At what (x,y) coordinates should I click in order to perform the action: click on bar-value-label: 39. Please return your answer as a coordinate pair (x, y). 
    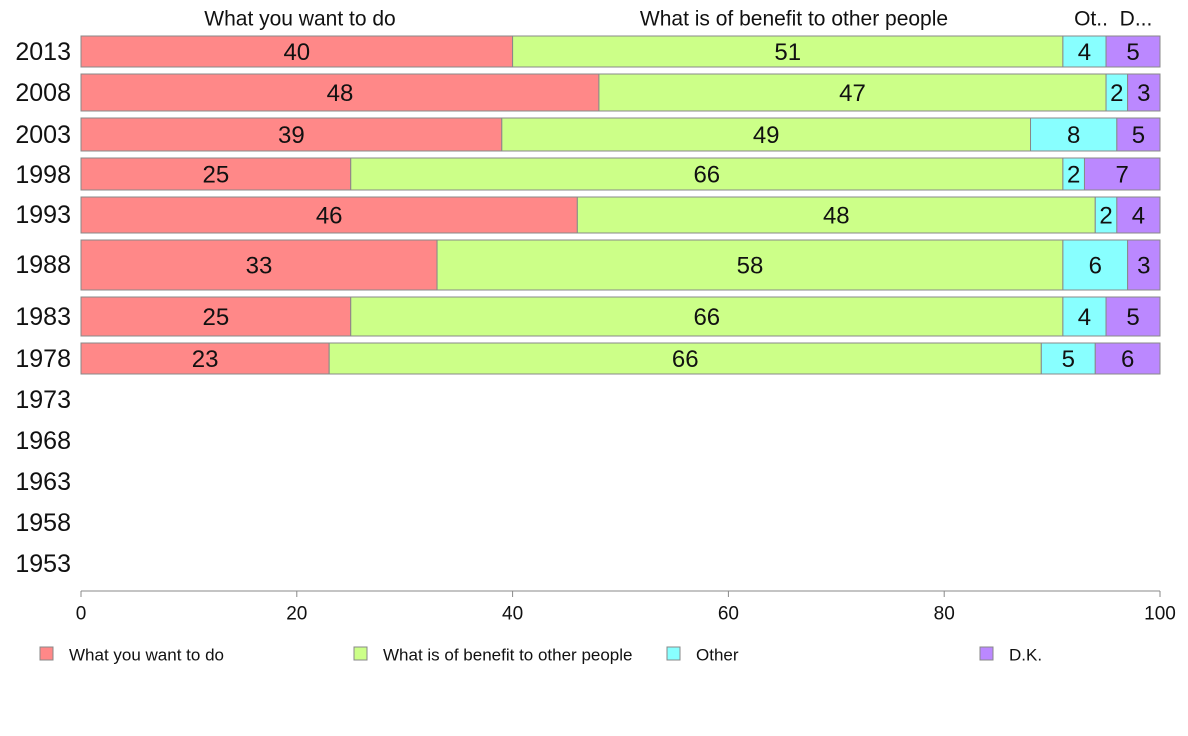
    Looking at the image, I should click on (291, 135).